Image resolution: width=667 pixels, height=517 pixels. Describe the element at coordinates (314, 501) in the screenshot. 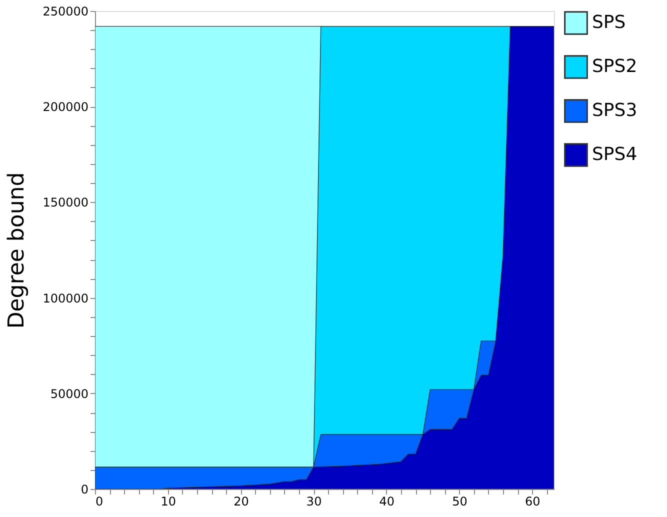

I see `x-tick-label: 30` at that location.